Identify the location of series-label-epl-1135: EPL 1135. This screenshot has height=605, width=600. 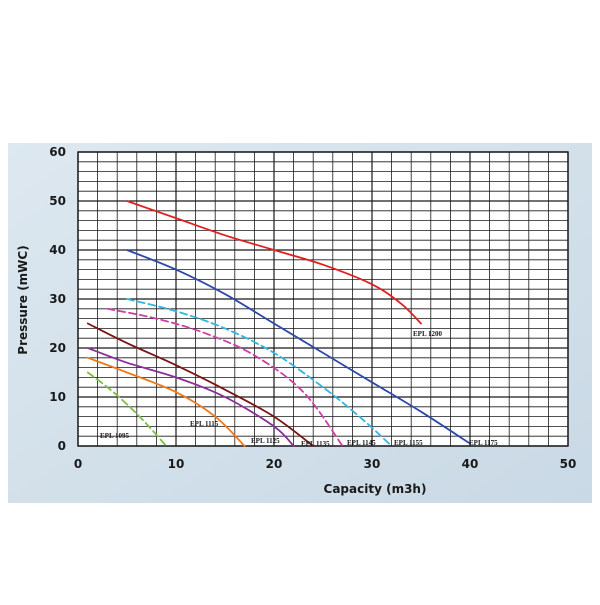
(315, 444).